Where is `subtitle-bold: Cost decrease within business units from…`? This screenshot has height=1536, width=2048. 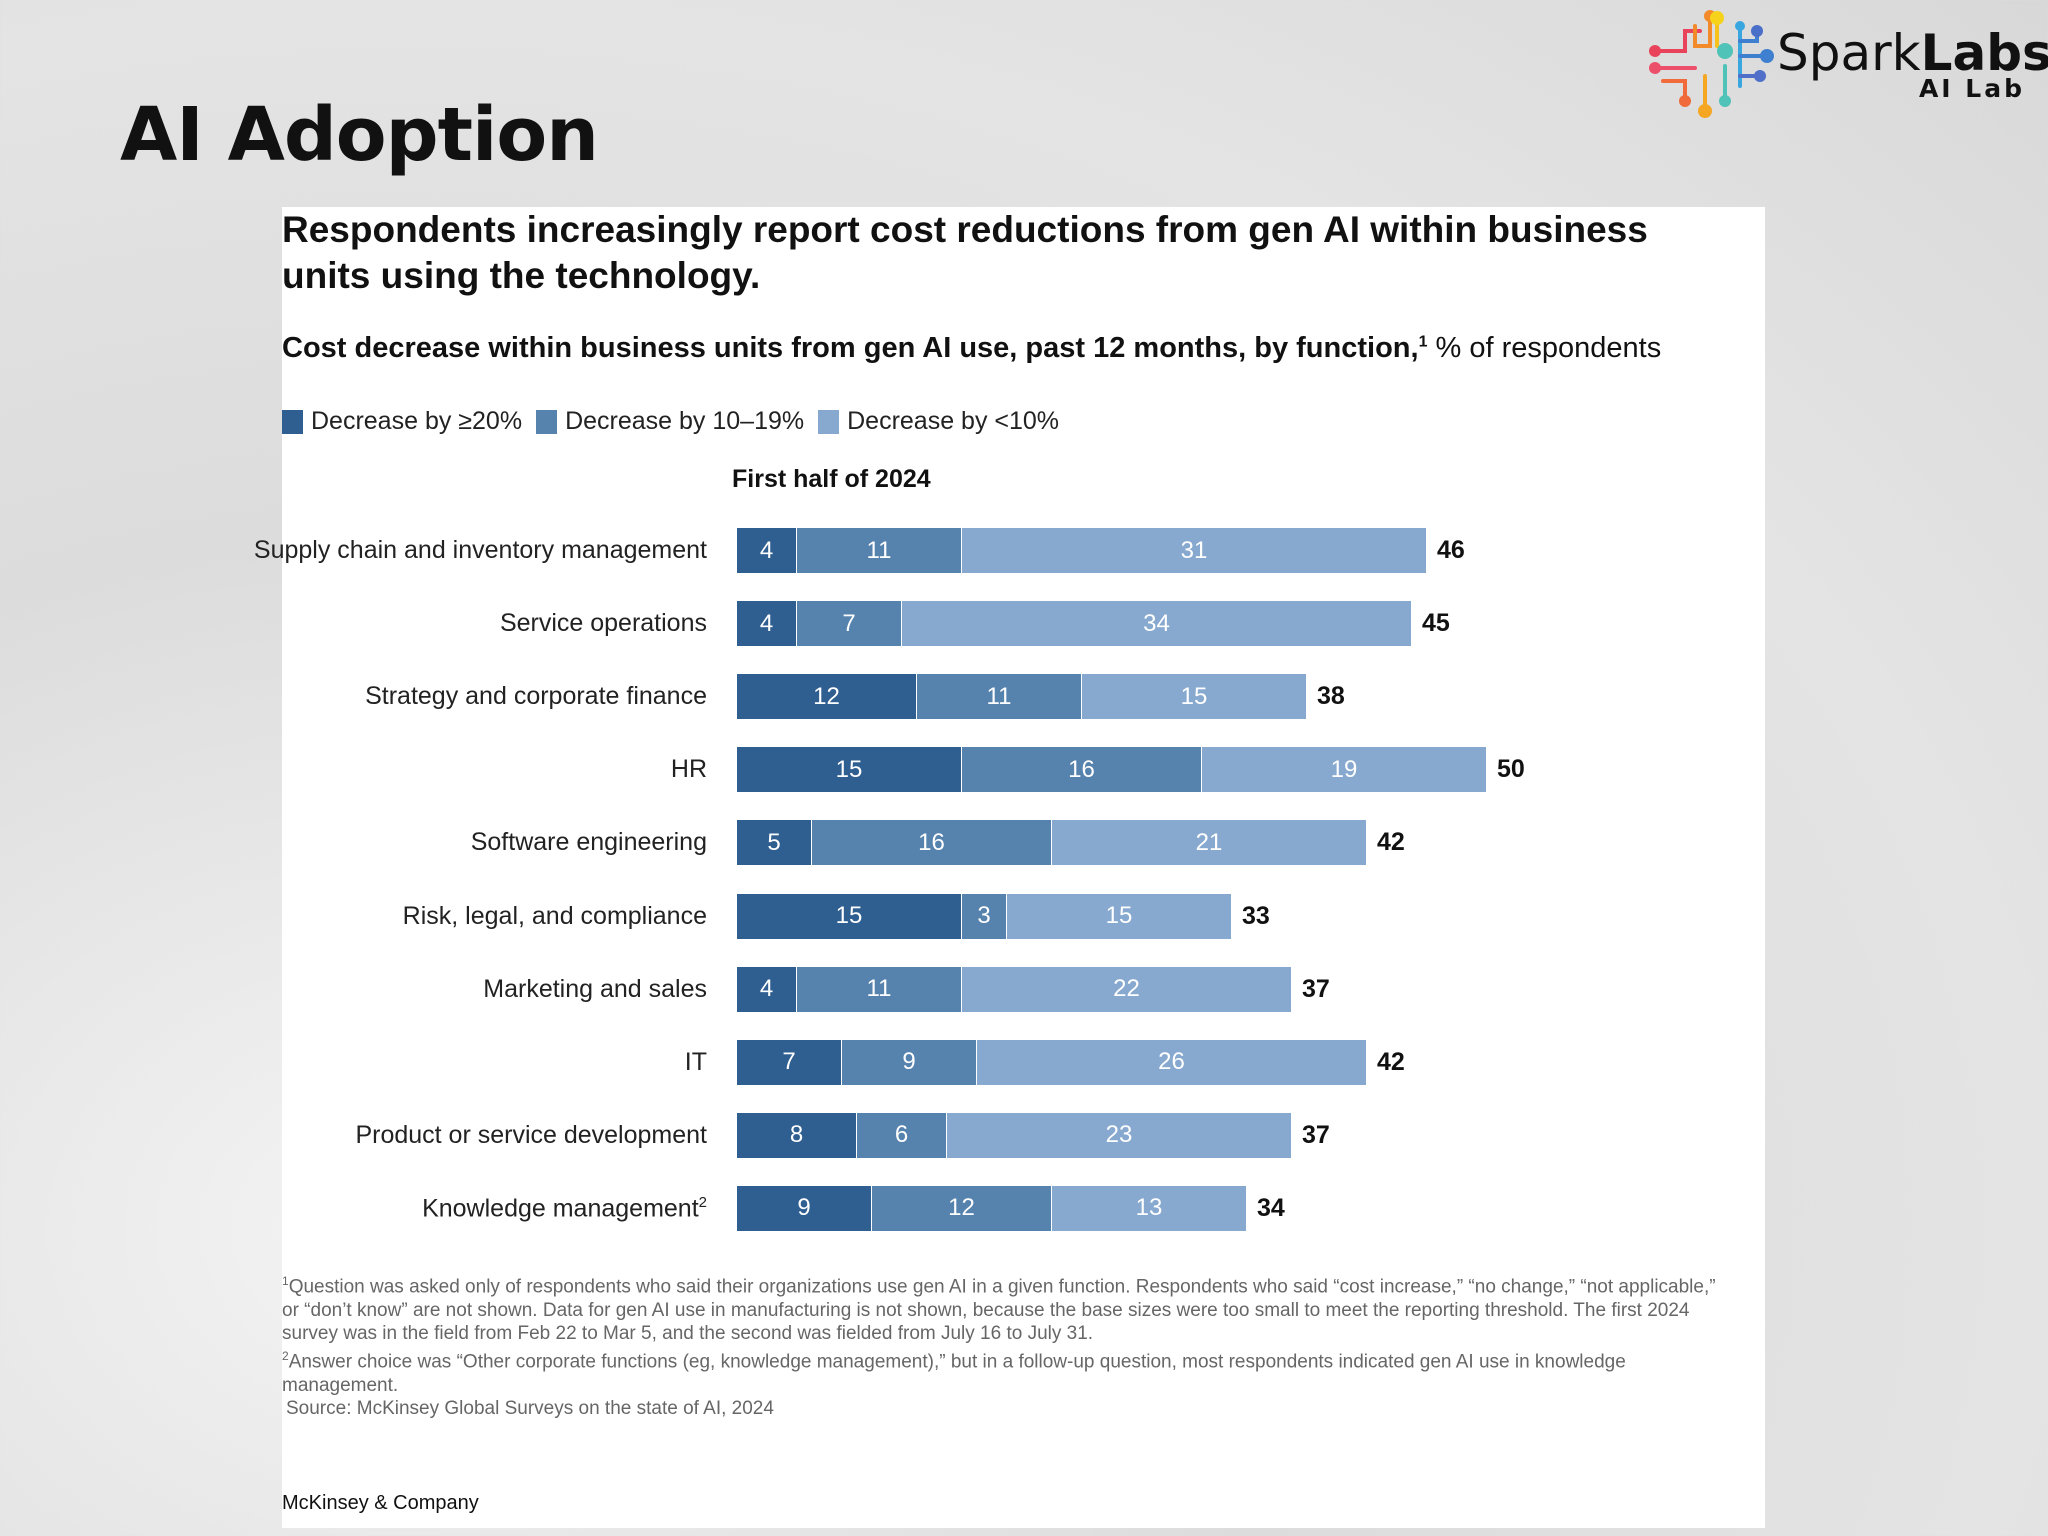 subtitle-bold: Cost decrease within business units from… is located at coordinates (850, 348).